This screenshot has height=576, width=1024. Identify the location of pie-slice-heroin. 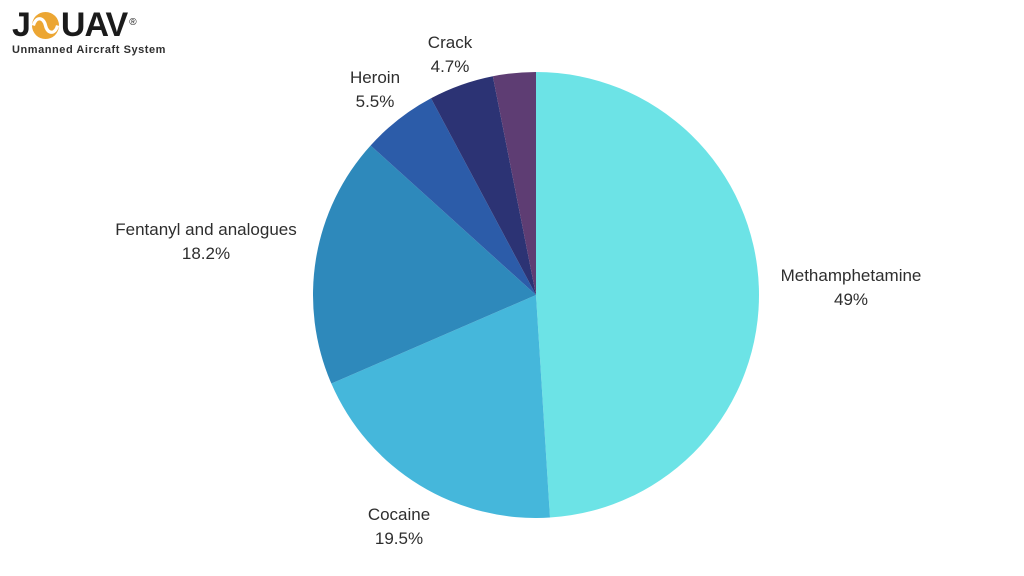
(453, 196).